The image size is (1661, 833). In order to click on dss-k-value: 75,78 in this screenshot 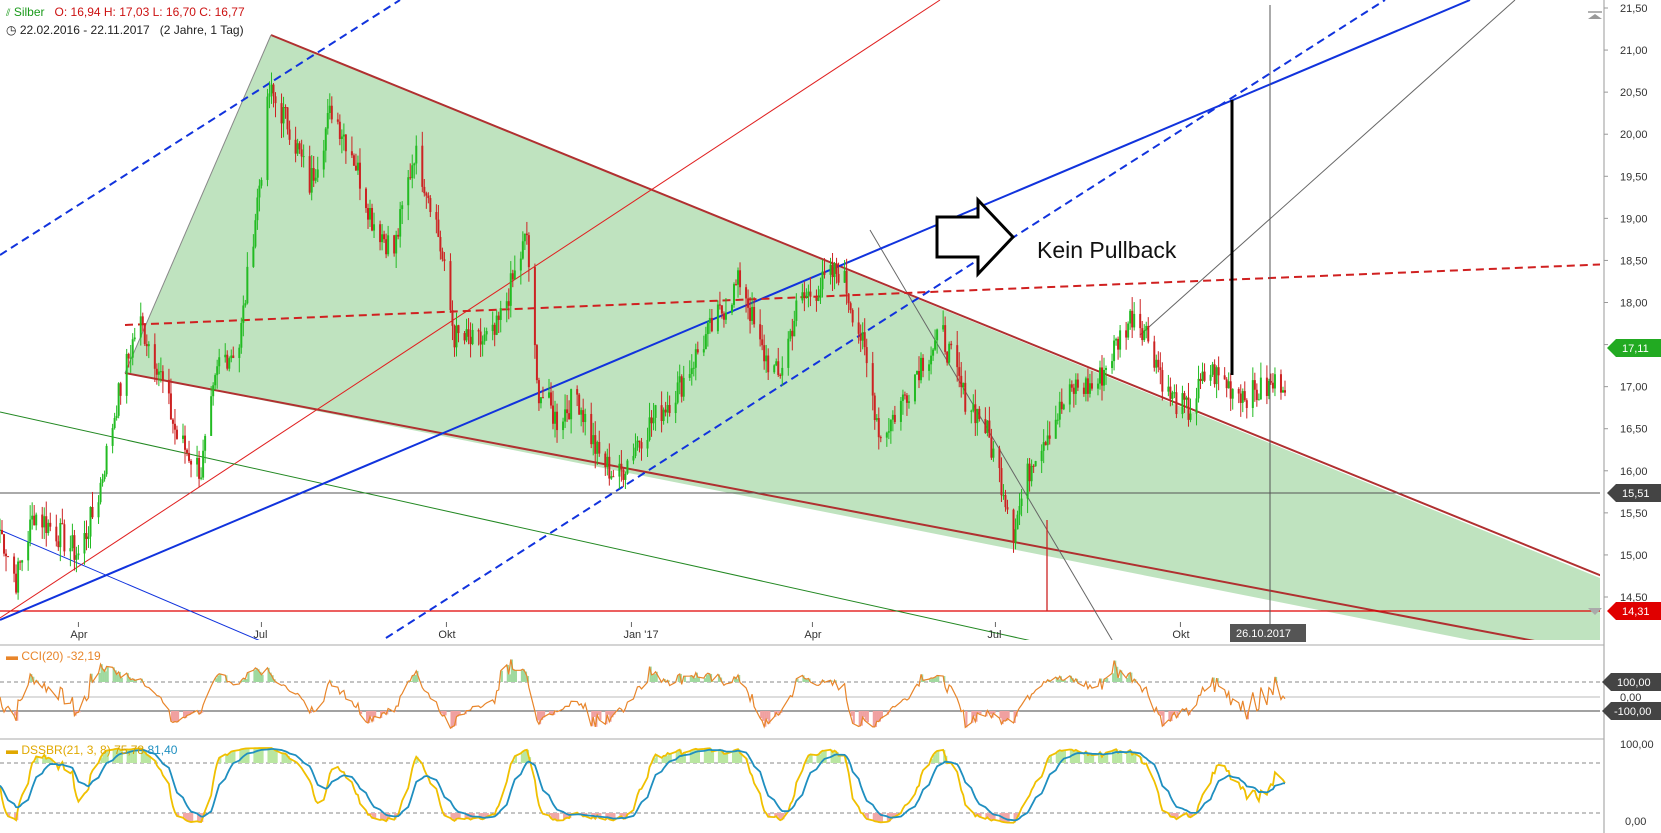, I will do `click(129, 750)`.